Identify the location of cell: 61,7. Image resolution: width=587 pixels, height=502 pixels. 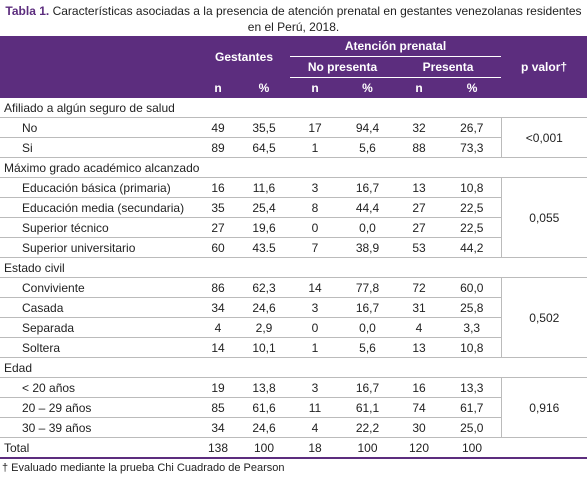
(472, 407).